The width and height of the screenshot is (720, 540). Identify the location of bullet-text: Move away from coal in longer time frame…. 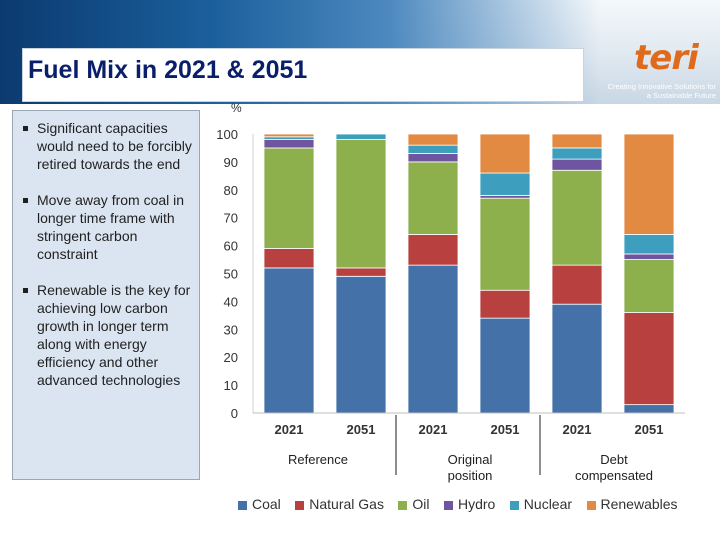
(111, 227).